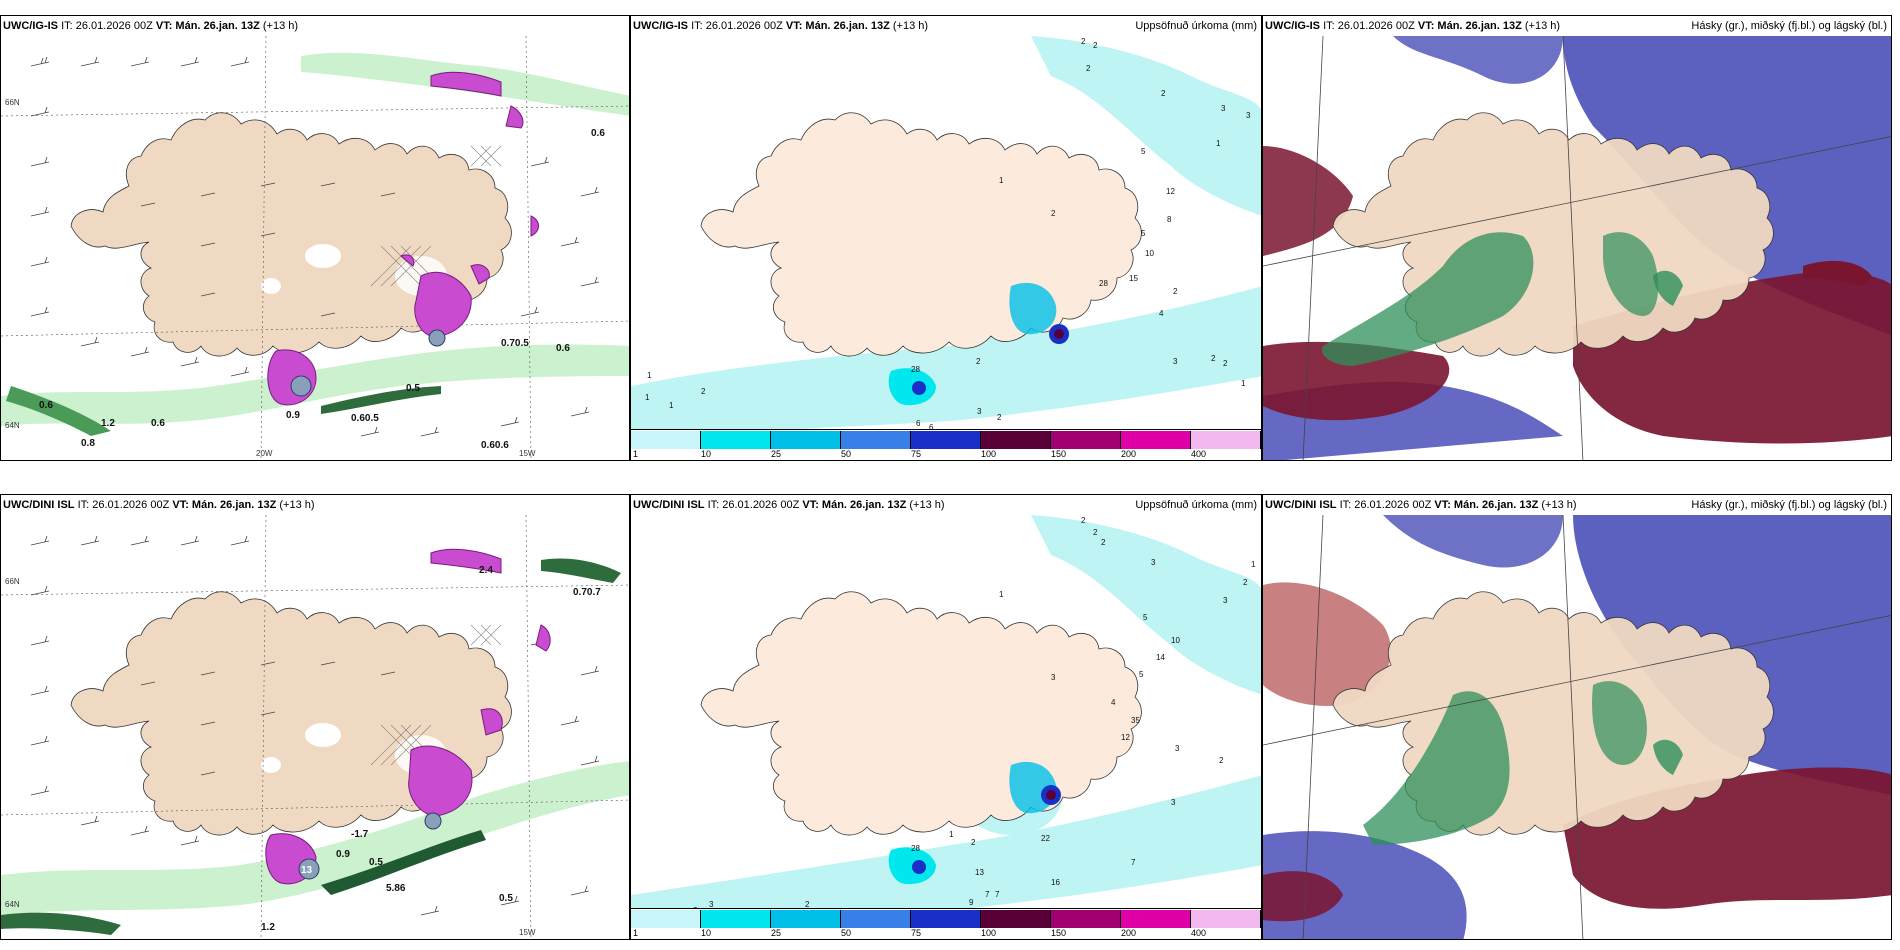  Describe the element at coordinates (1133, 278) in the screenshot. I see `p2-value: 15` at that location.